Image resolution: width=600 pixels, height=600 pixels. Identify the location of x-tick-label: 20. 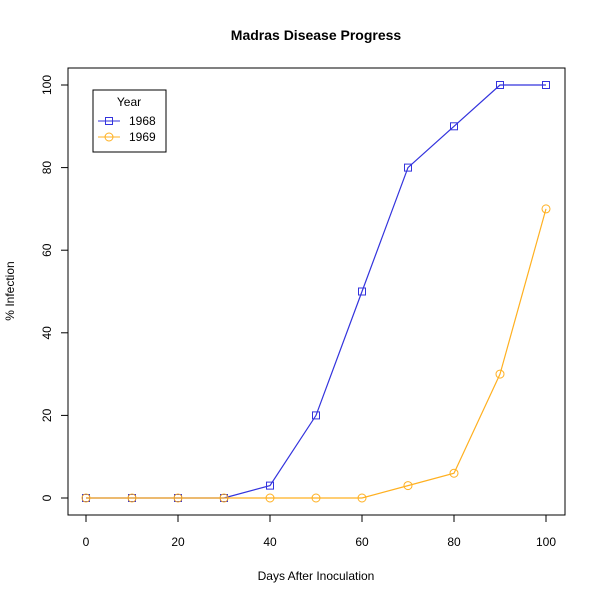
(178, 542).